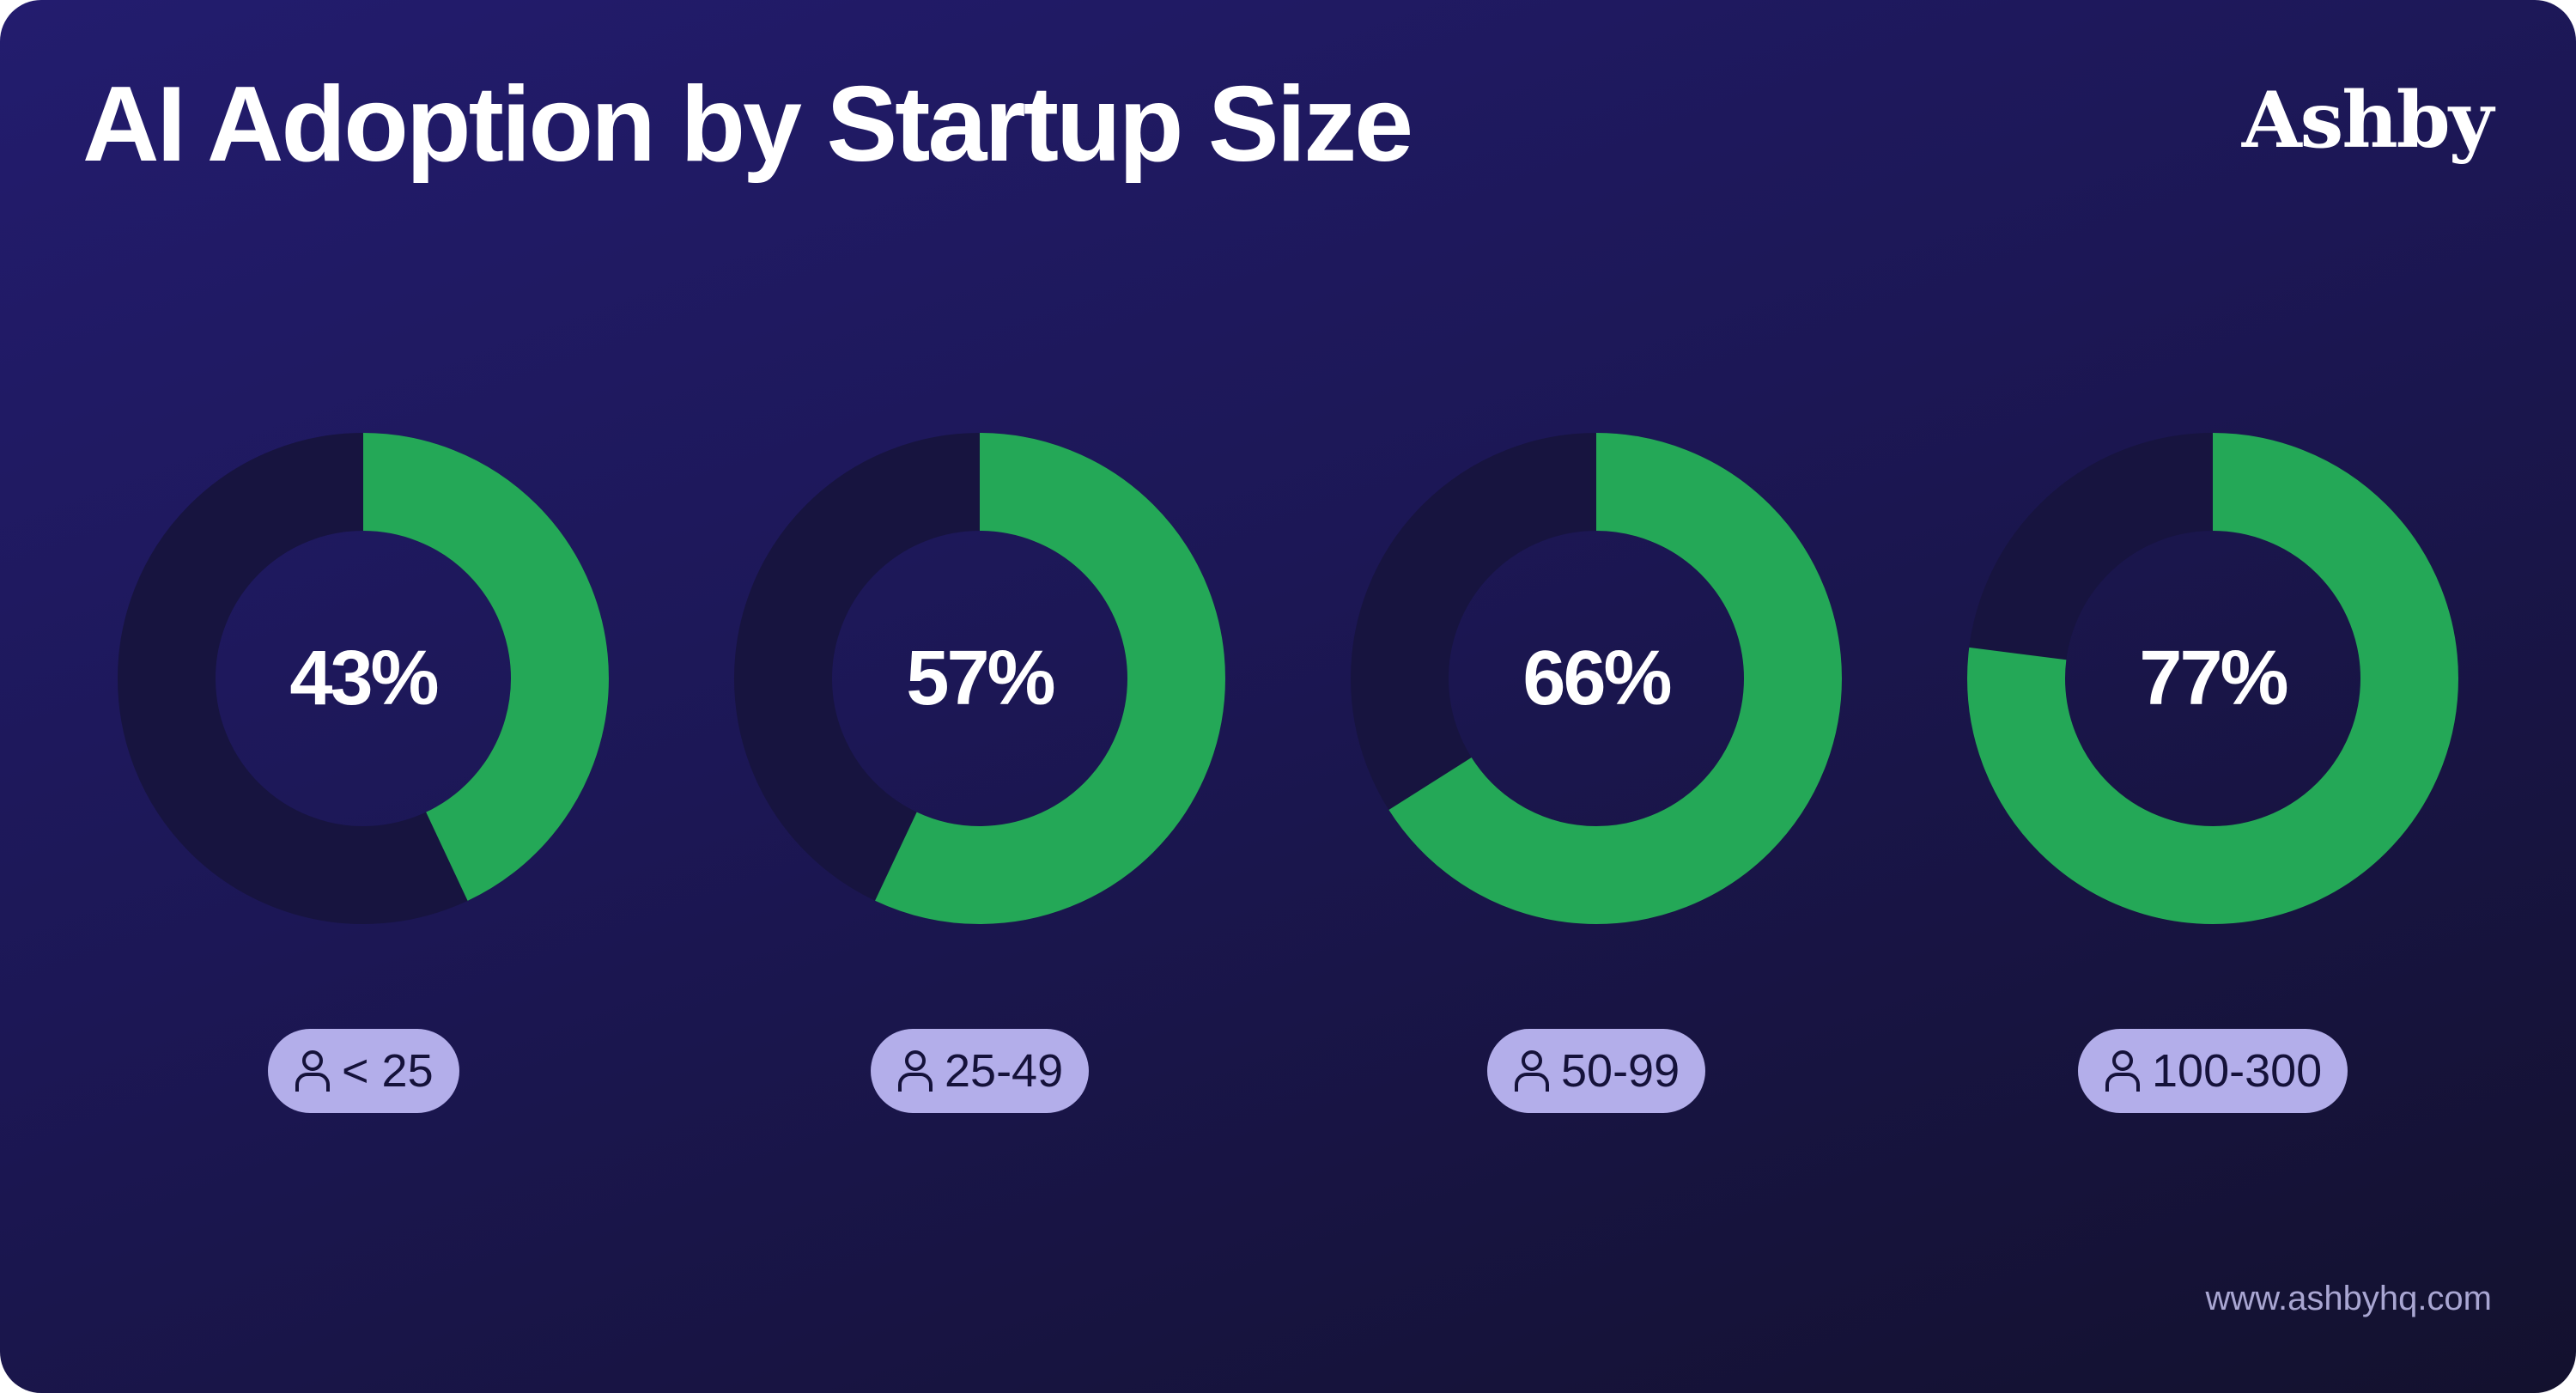 The width and height of the screenshot is (2576, 1393). I want to click on page-title: AI Adoption by Startup Size, so click(748, 125).